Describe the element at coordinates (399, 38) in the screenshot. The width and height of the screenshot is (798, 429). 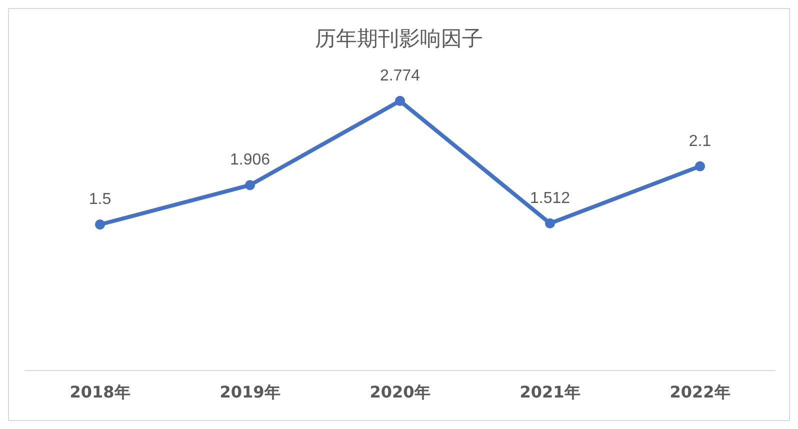
I see `chart-title: 历年期刊影响因子` at that location.